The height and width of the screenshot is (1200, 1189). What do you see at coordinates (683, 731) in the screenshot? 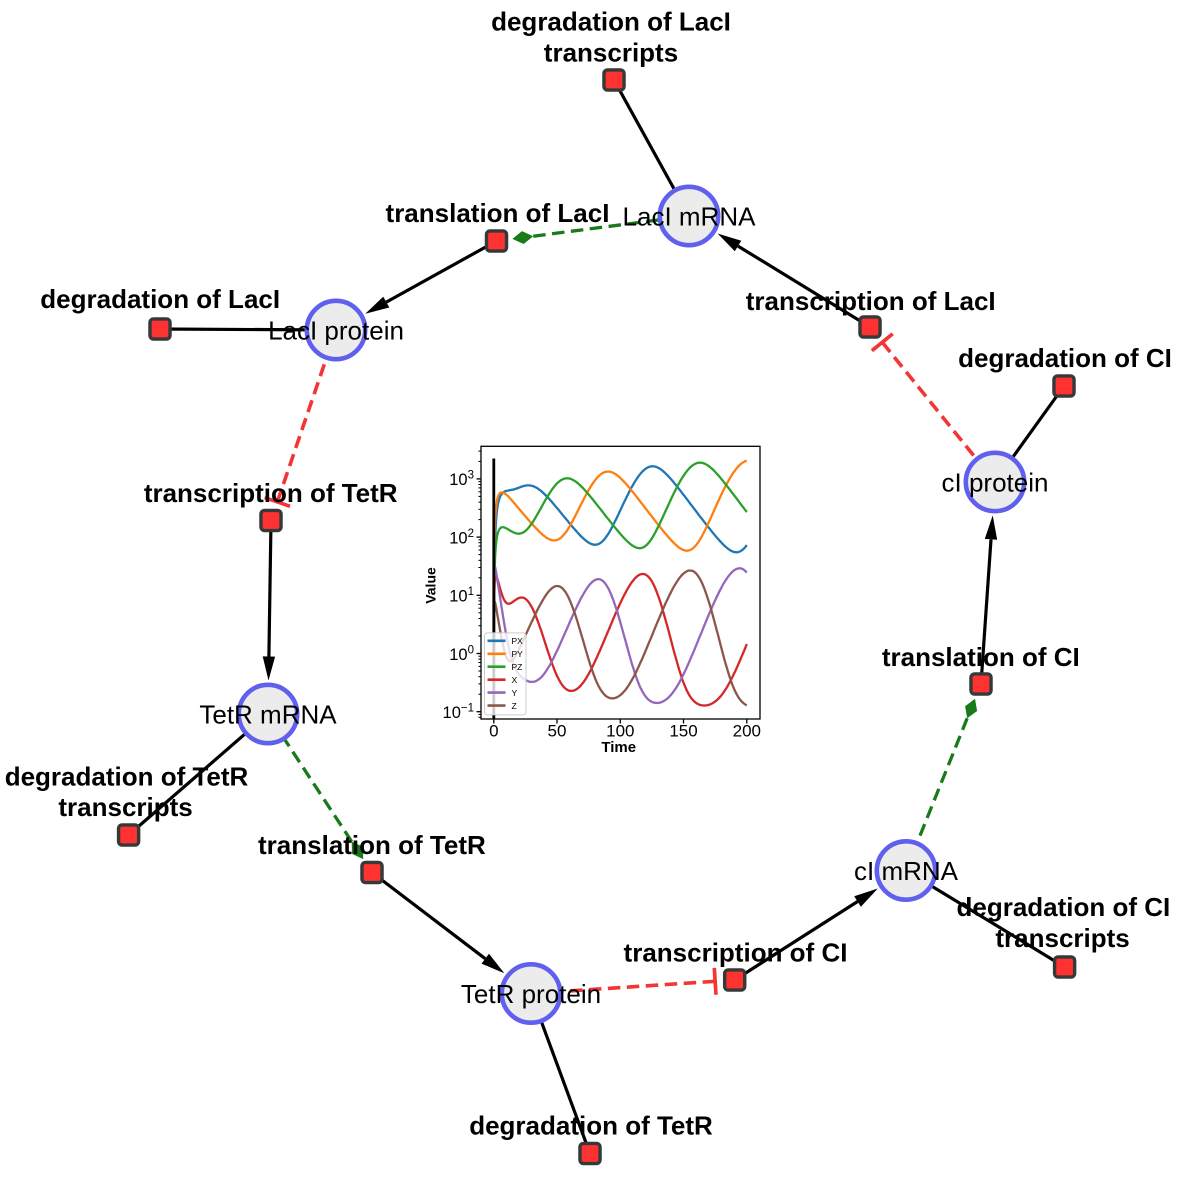
I see `svg-text: 150` at bounding box center [683, 731].